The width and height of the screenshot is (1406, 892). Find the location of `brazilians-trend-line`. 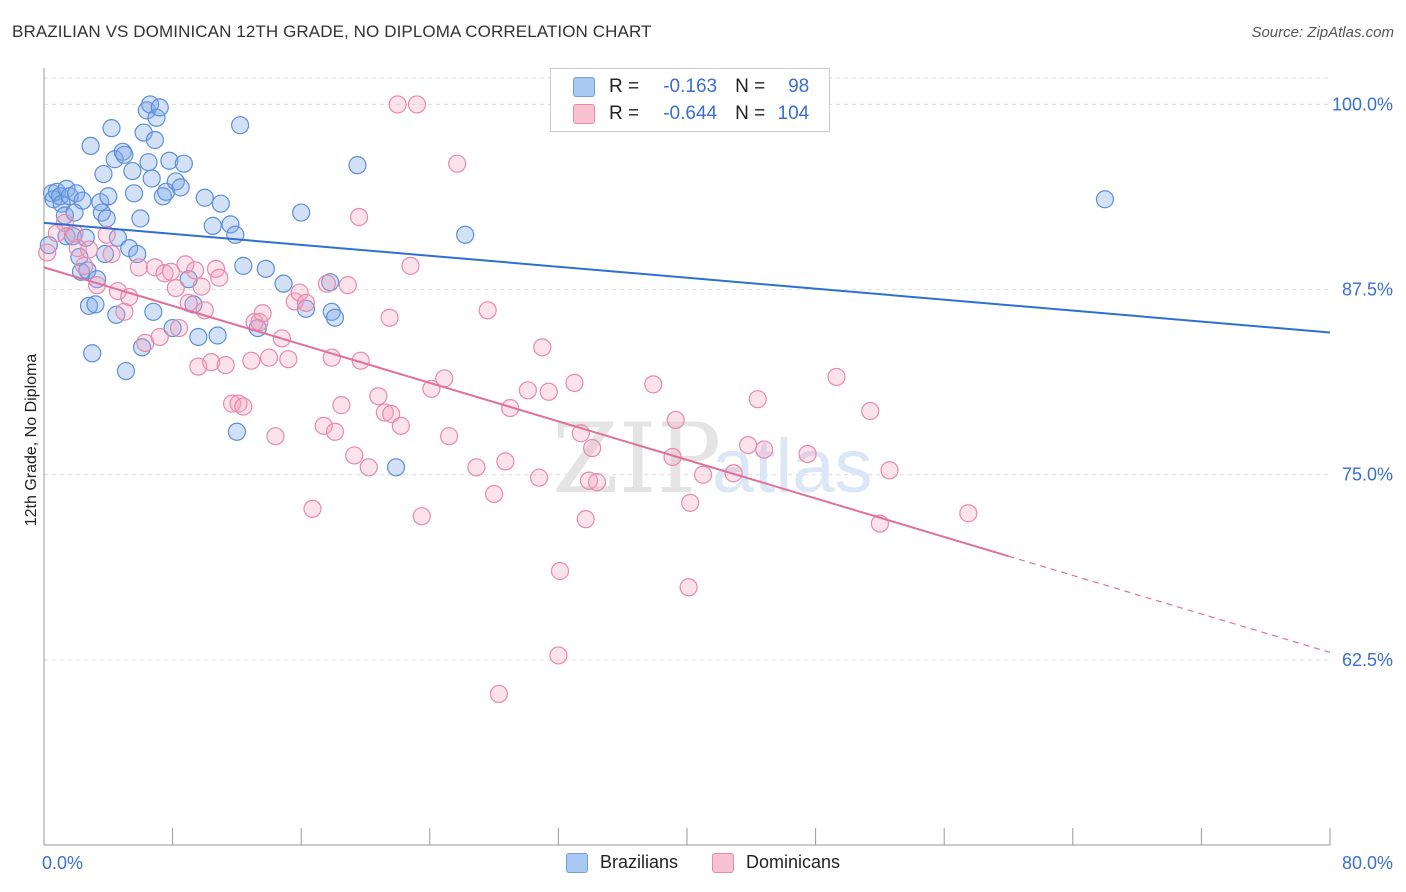

brazilians-trend-line is located at coordinates (687, 277).